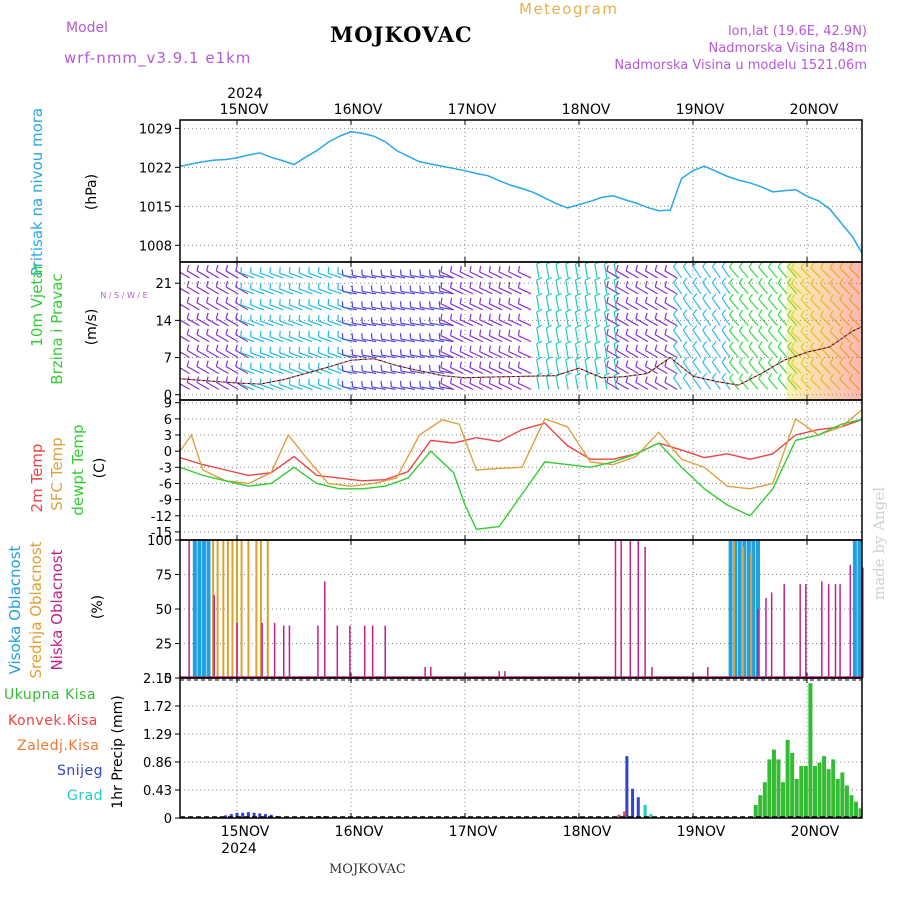 The height and width of the screenshot is (900, 900). Describe the element at coordinates (157, 679) in the screenshot. I see `y-tick-label: 2.15` at that location.